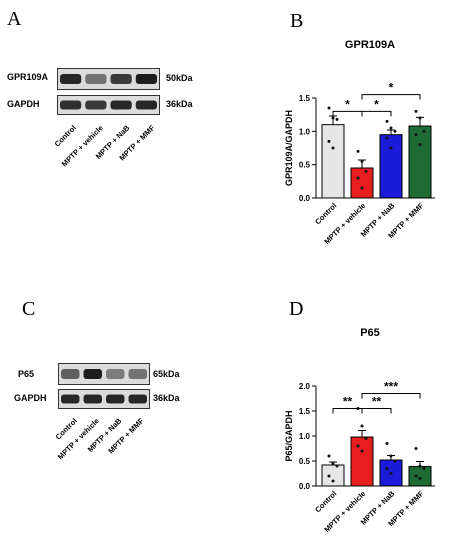 This screenshot has height=558, width=458. I want to click on chart-title: P65, so click(370, 333).